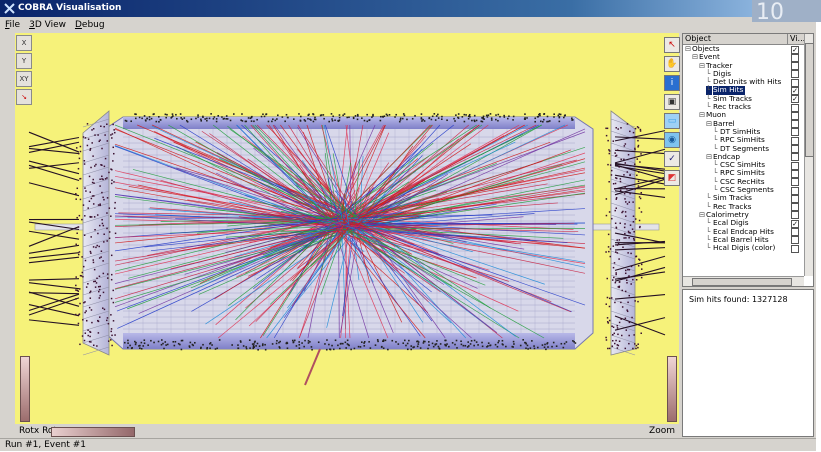  I want to click on right-endcap, so click(623, 233).